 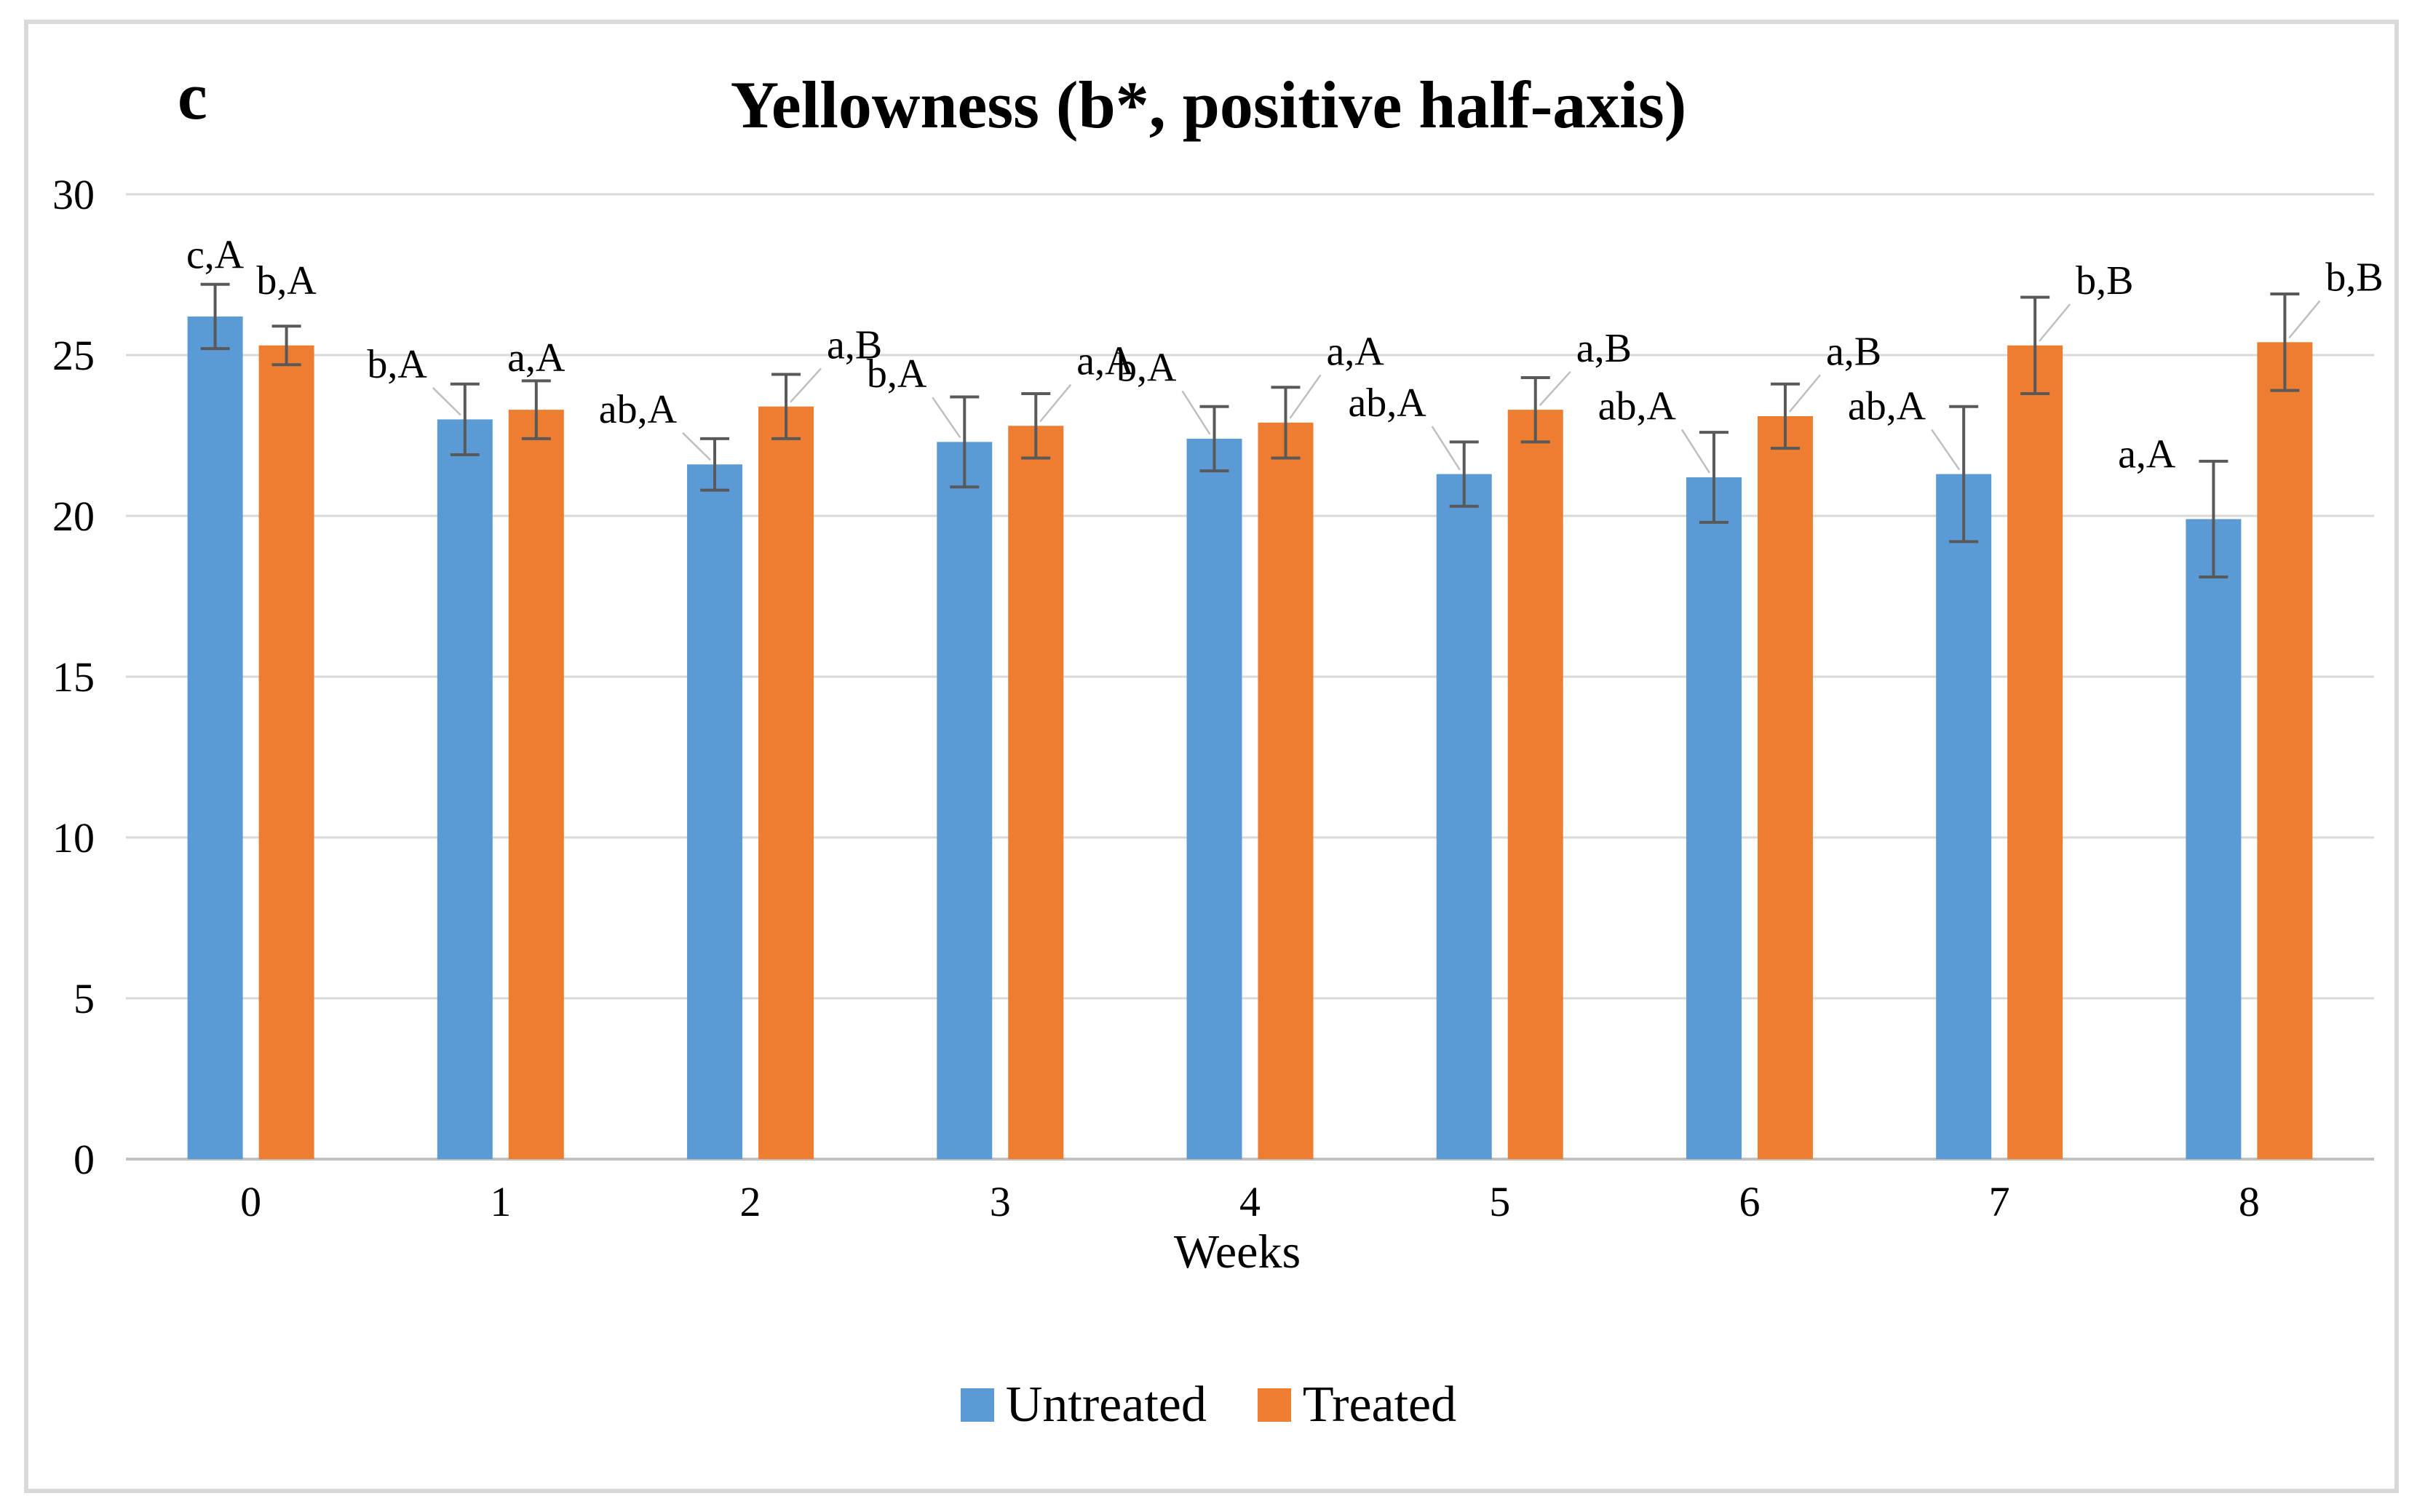 I want to click on y-tick-label: 10, so click(x=73, y=838).